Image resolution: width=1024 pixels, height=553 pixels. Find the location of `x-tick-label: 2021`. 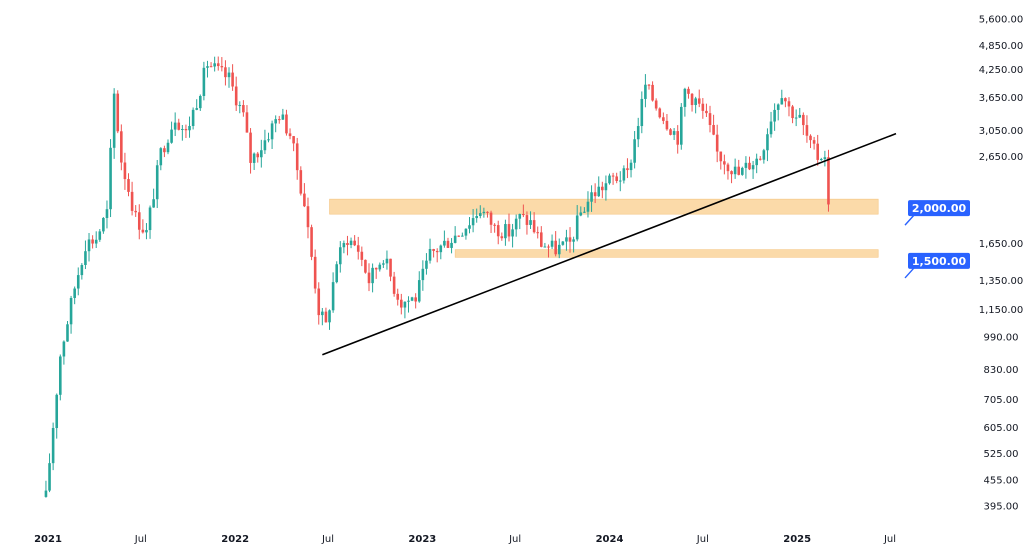

x-tick-label: 2021 is located at coordinates (48, 539).